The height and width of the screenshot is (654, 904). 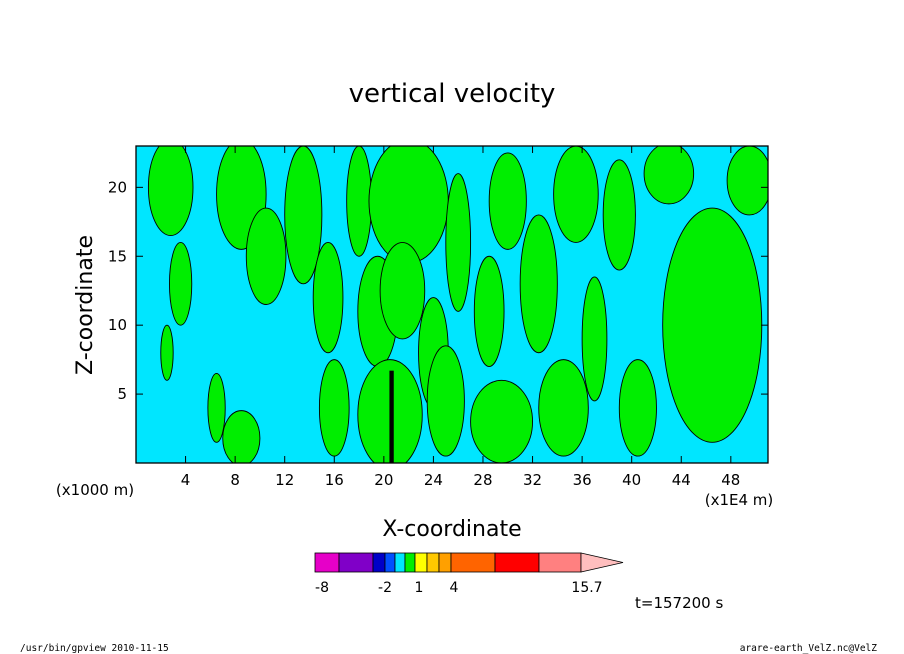 What do you see at coordinates (451, 529) in the screenshot?
I see `x-axis-label: X-coordinate` at bounding box center [451, 529].